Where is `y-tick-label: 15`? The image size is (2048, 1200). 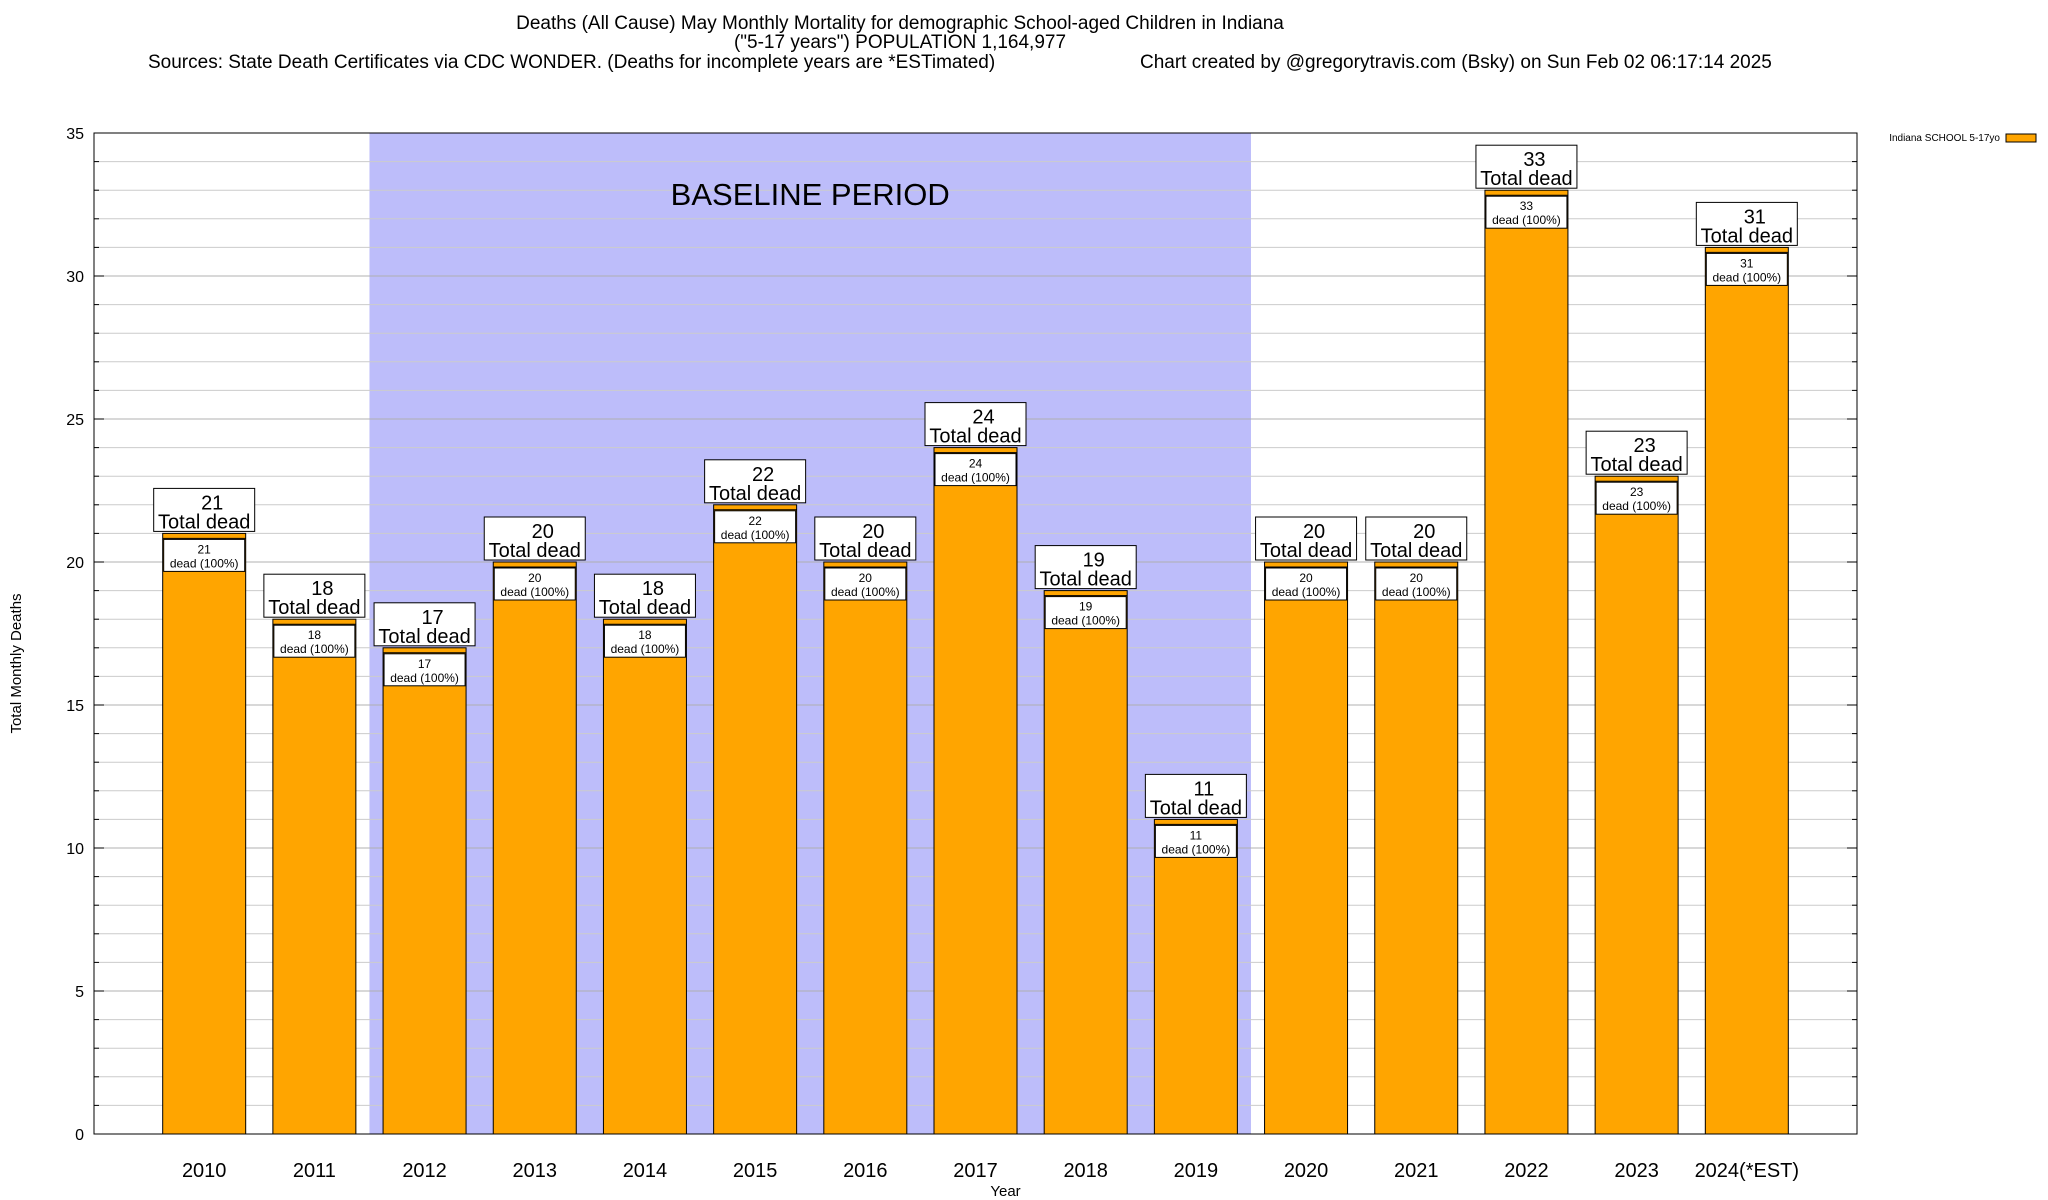 y-tick-label: 15 is located at coordinates (75, 706).